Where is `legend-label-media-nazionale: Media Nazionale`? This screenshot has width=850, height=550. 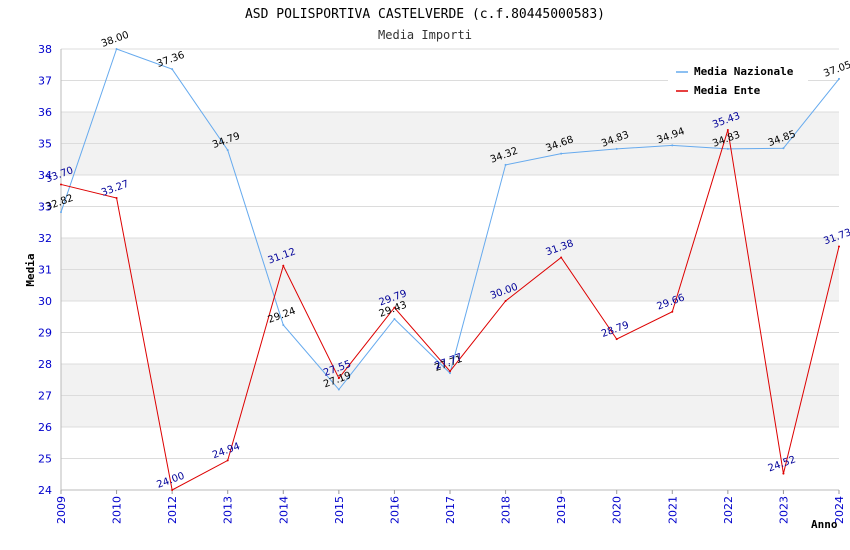
legend-label-media-nazionale: Media Nazionale is located at coordinates (744, 71).